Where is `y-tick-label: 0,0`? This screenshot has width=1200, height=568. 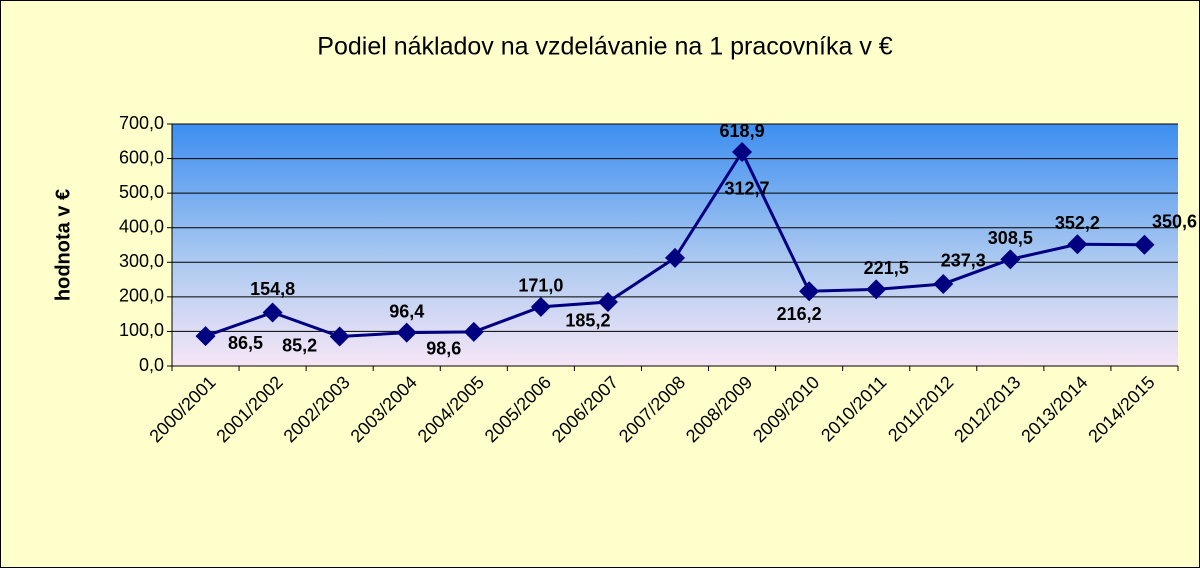
y-tick-label: 0,0 is located at coordinates (151, 365).